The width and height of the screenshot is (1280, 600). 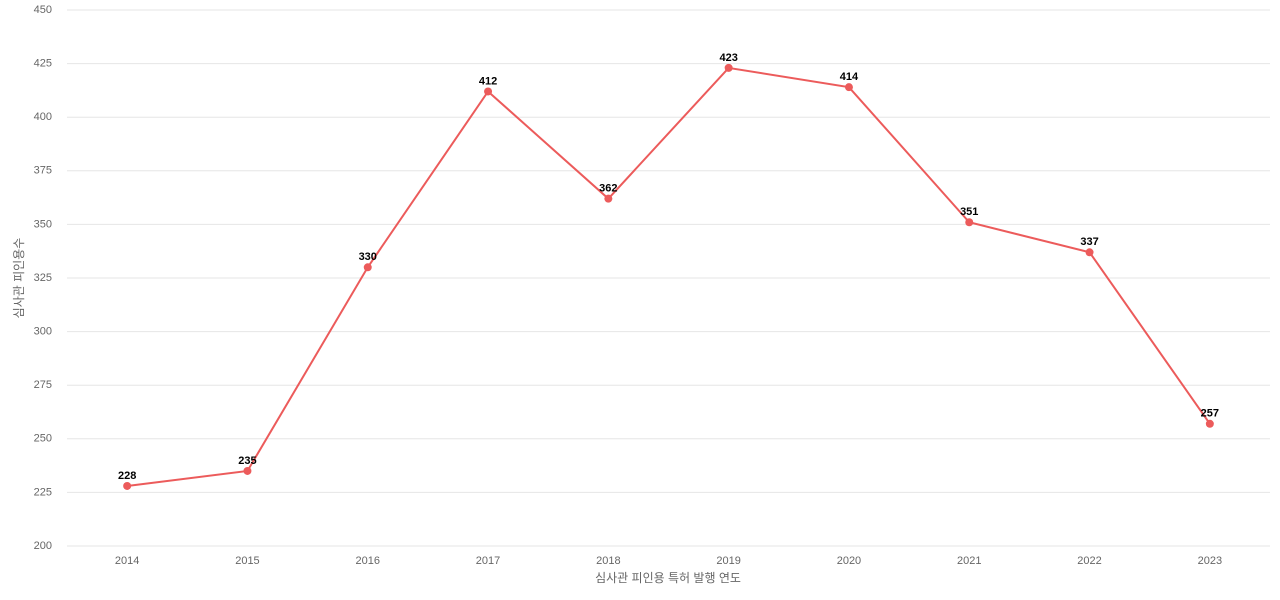 I want to click on x-tick-label: 2019, so click(x=728, y=561).